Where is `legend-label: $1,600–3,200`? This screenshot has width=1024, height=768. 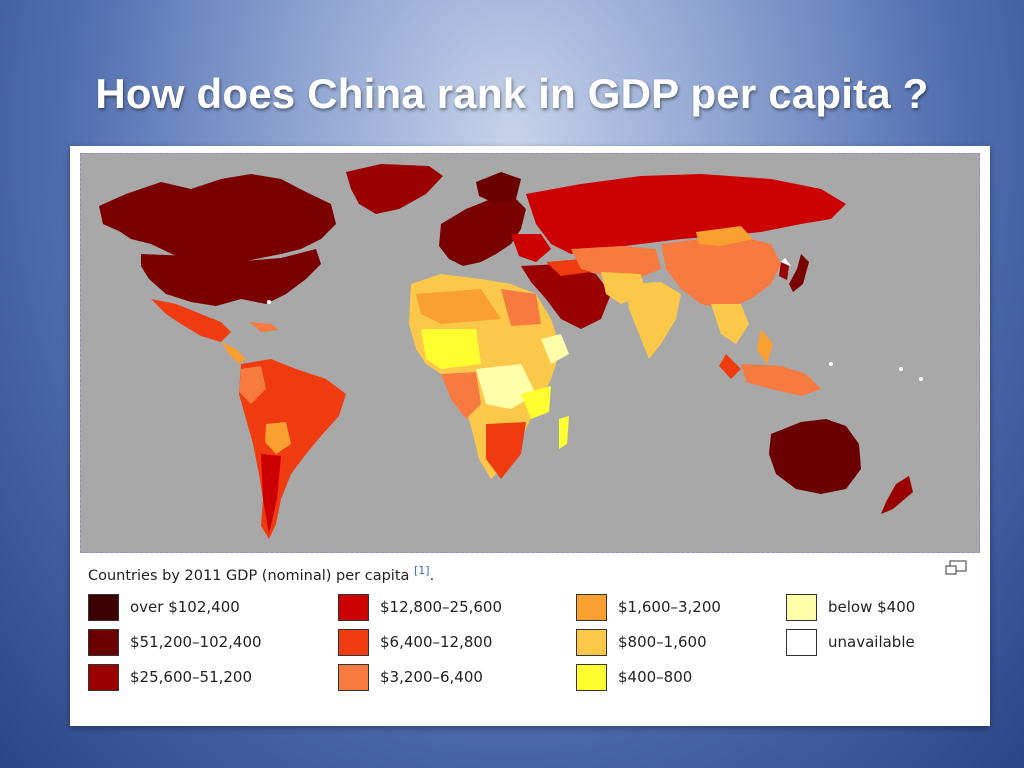
legend-label: $1,600–3,200 is located at coordinates (669, 607).